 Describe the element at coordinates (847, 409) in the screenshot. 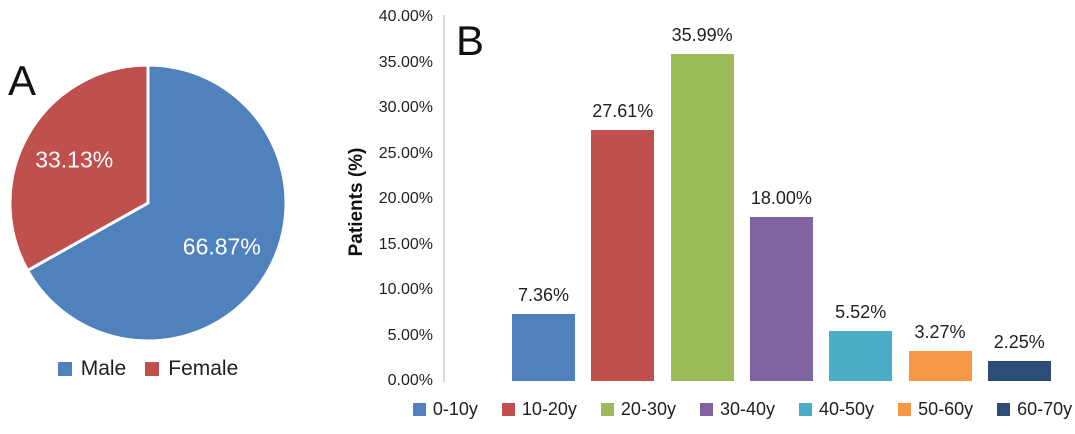

I see `bar-legend-label: 40-50y` at that location.